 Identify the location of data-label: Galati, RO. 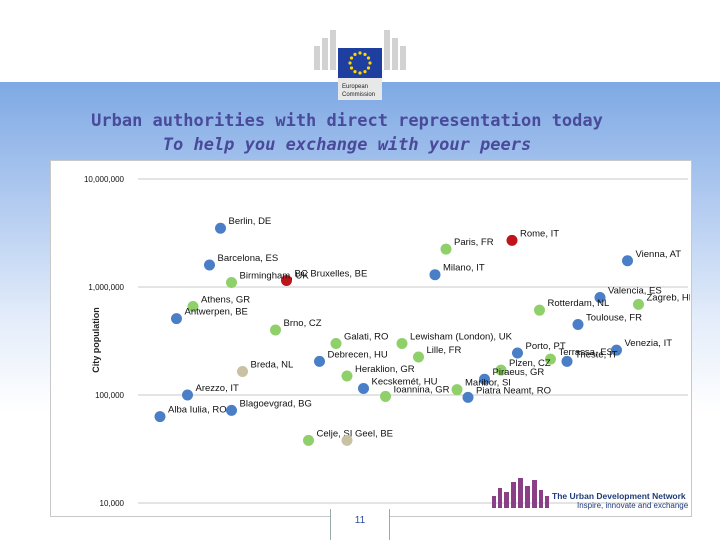
(366, 336).